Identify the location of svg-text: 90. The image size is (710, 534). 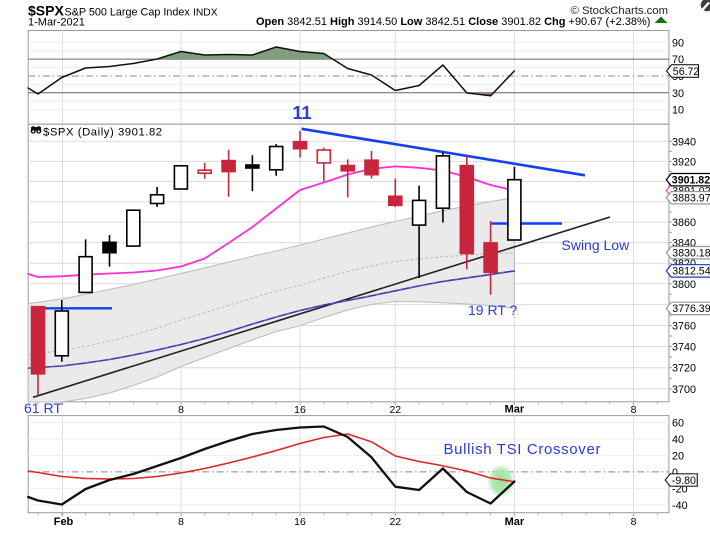
(678, 43).